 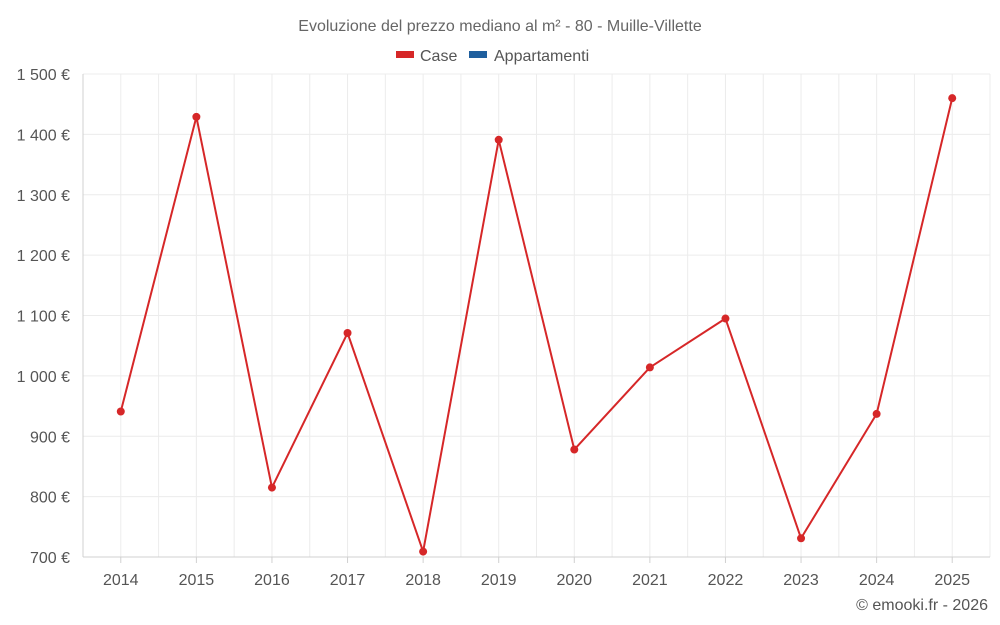 What do you see at coordinates (50, 558) in the screenshot?
I see `y-tick-label: 700 €` at bounding box center [50, 558].